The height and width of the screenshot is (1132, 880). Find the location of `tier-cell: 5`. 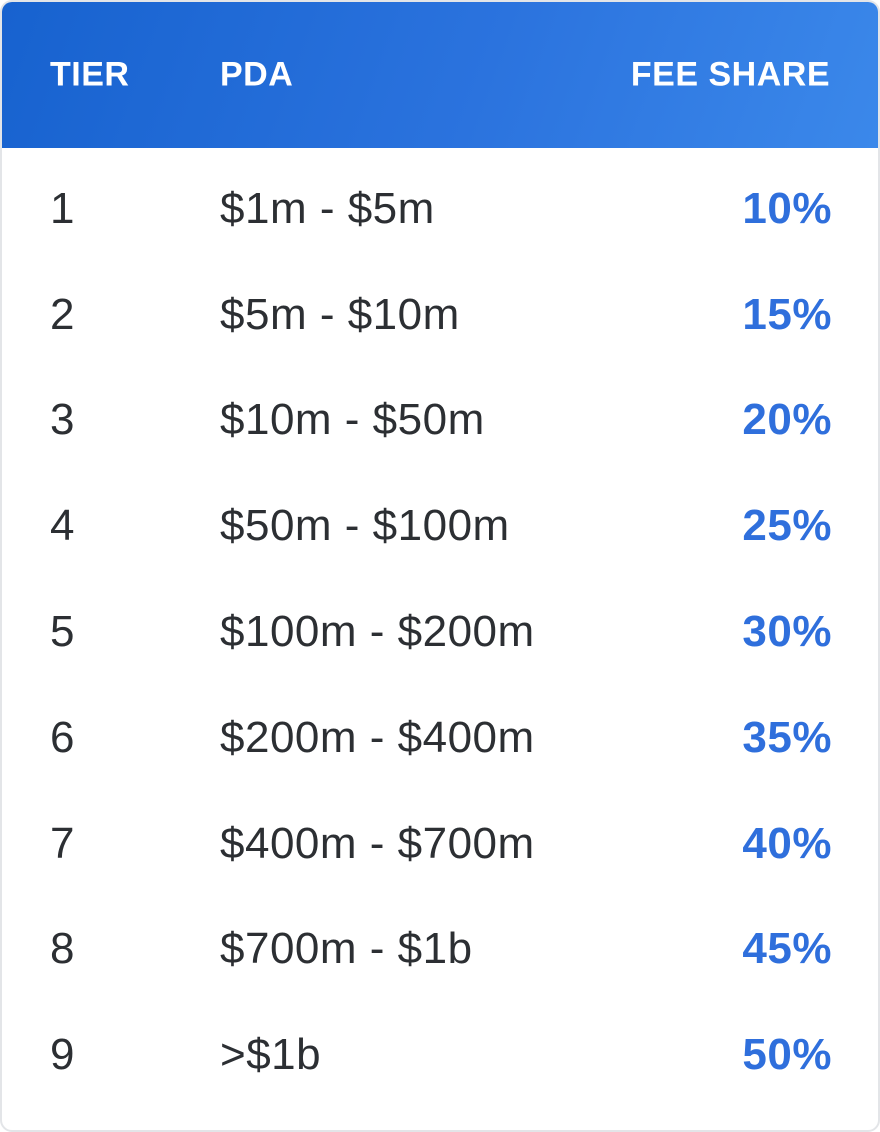

tier-cell: 5 is located at coordinates (62, 632).